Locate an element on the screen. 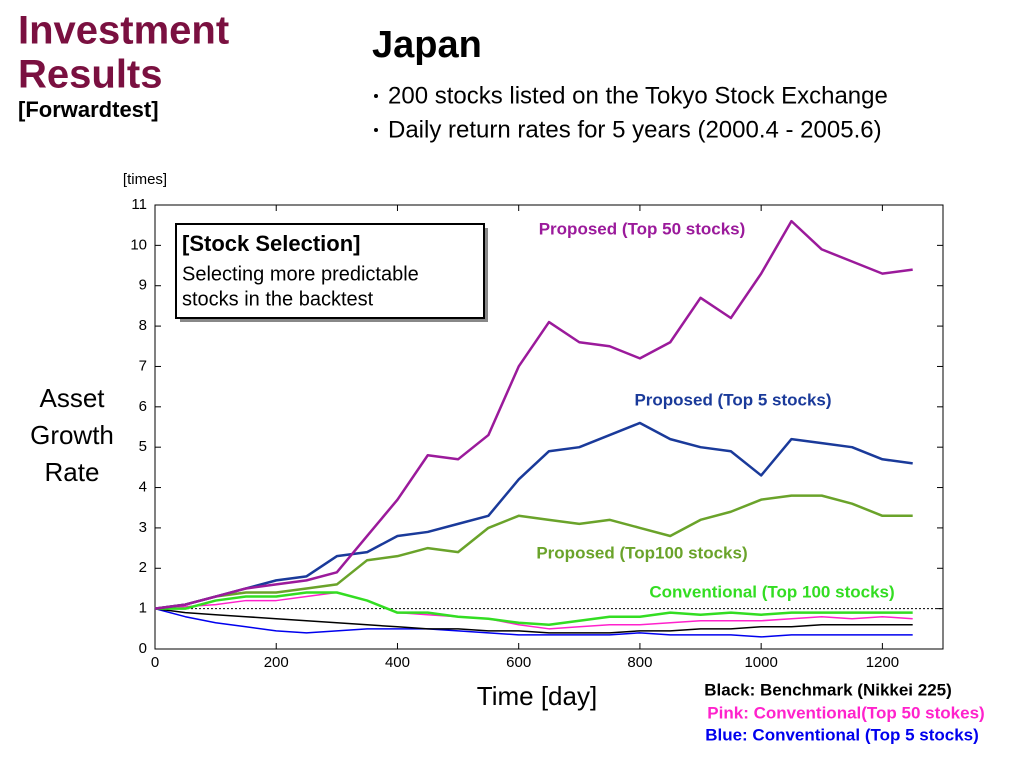 This screenshot has width=1024, height=768. y-tick-label: 1 is located at coordinates (143, 608).